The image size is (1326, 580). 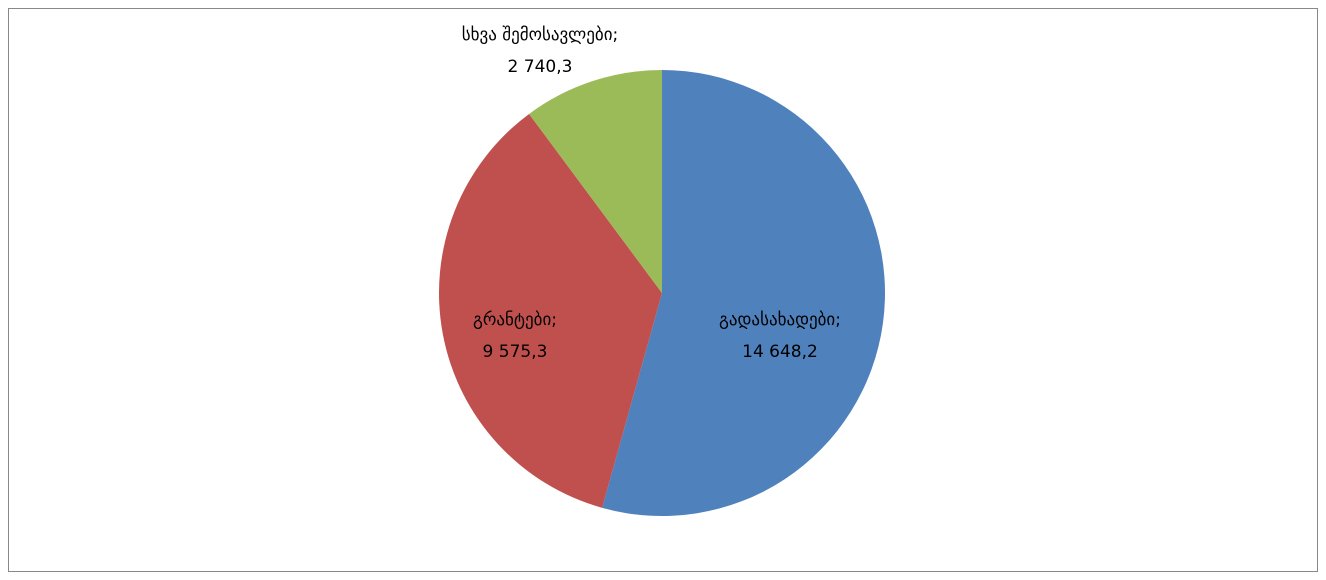 I want to click on slice-value-label: 14 648,2, so click(x=780, y=352).